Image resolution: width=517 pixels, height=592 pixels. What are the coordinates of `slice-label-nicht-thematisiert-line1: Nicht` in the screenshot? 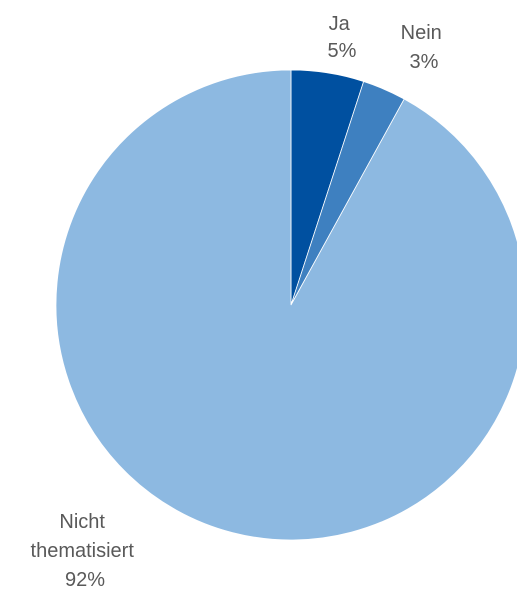 It's located at (82, 522).